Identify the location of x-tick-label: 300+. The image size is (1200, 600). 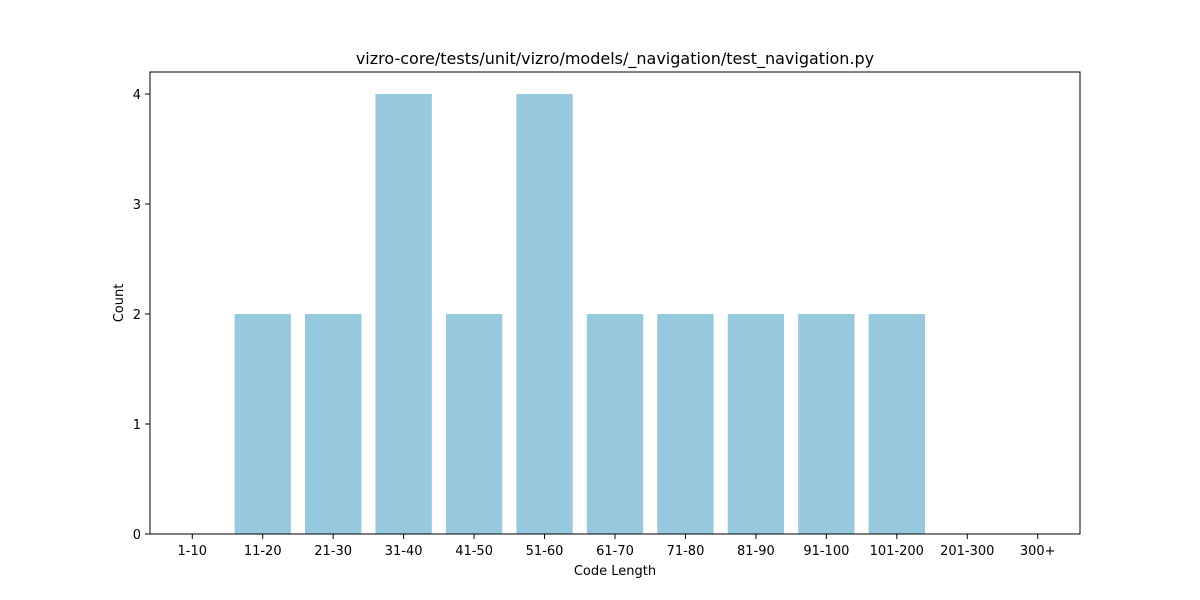
(1038, 551).